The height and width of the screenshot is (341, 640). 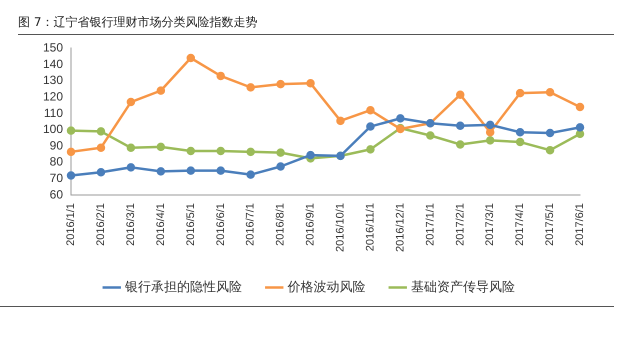 What do you see at coordinates (310, 224) in the screenshot?
I see `x-tick-label: 2016/9/1` at bounding box center [310, 224].